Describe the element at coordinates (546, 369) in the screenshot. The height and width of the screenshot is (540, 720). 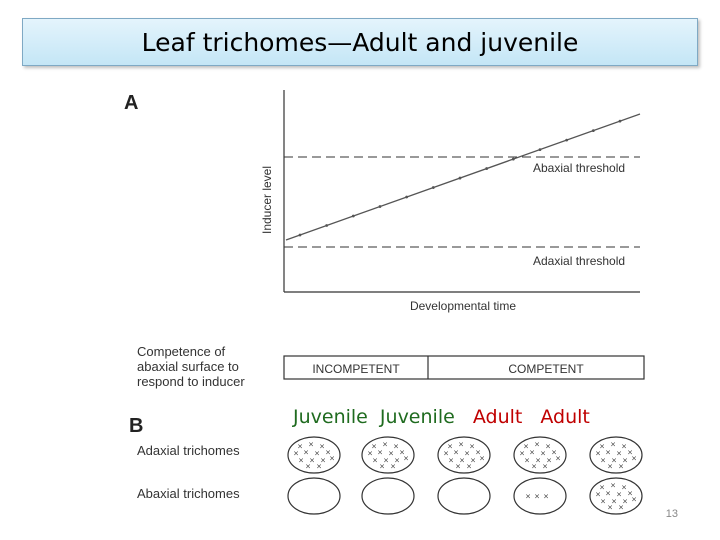
I see `competent-label: COMPETENT` at that location.